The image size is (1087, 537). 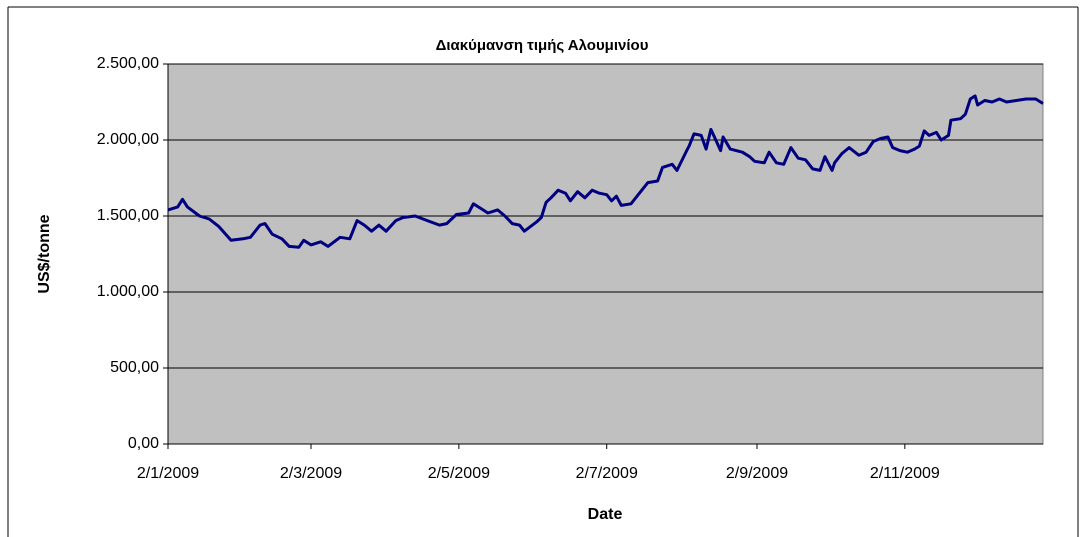 What do you see at coordinates (459, 473) in the screenshot?
I see `x-tick-label: 2/5/2009` at bounding box center [459, 473].